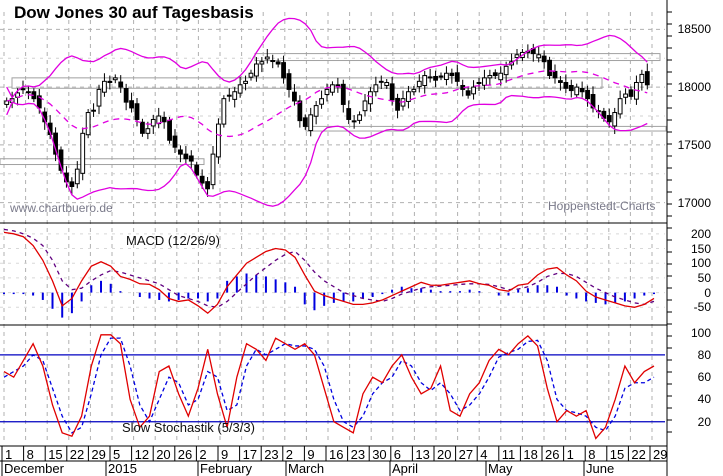 This screenshot has width=723, height=476. What do you see at coordinates (405, 468) in the screenshot?
I see `x-month-label: April` at bounding box center [405, 468].